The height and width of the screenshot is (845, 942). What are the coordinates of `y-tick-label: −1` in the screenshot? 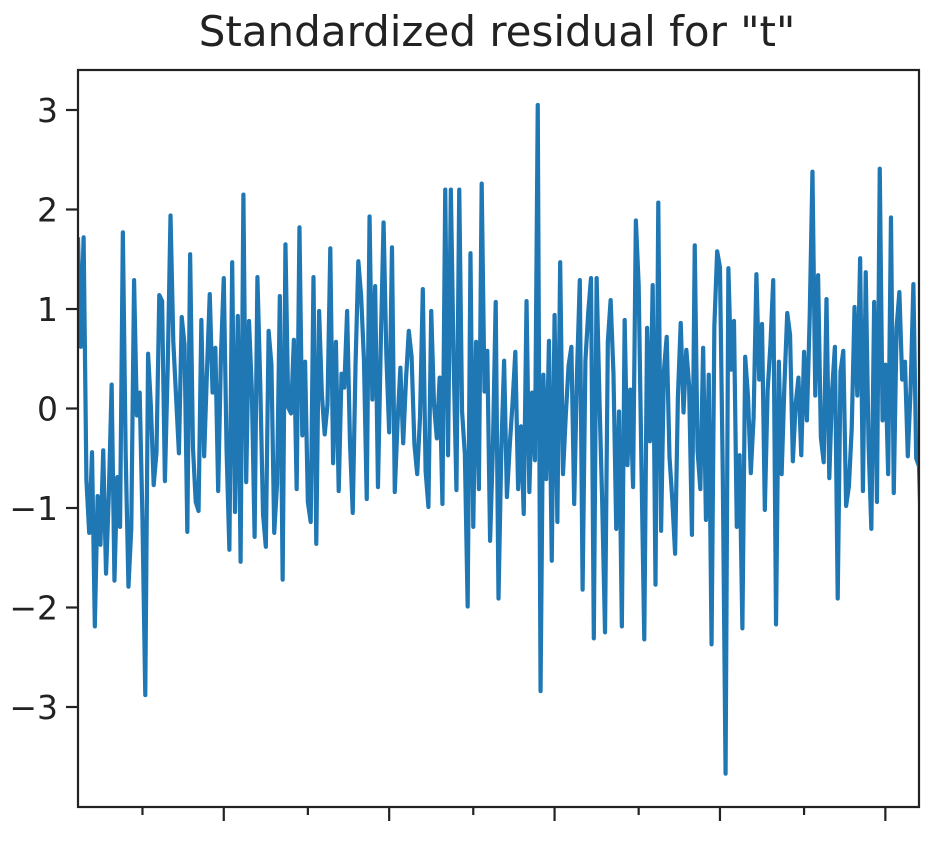 It's located at (33, 508).